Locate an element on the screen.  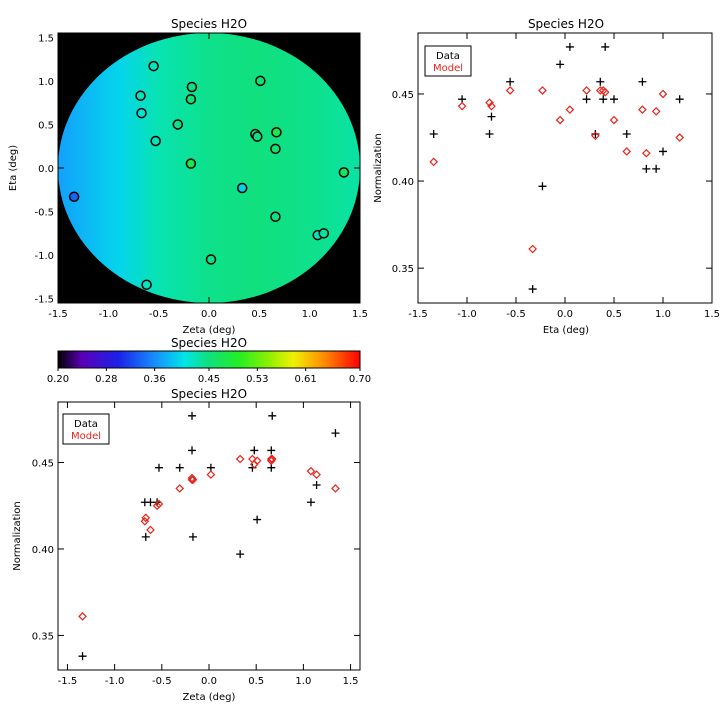
colorbar-tick-label: 0.45 is located at coordinates (209, 379).